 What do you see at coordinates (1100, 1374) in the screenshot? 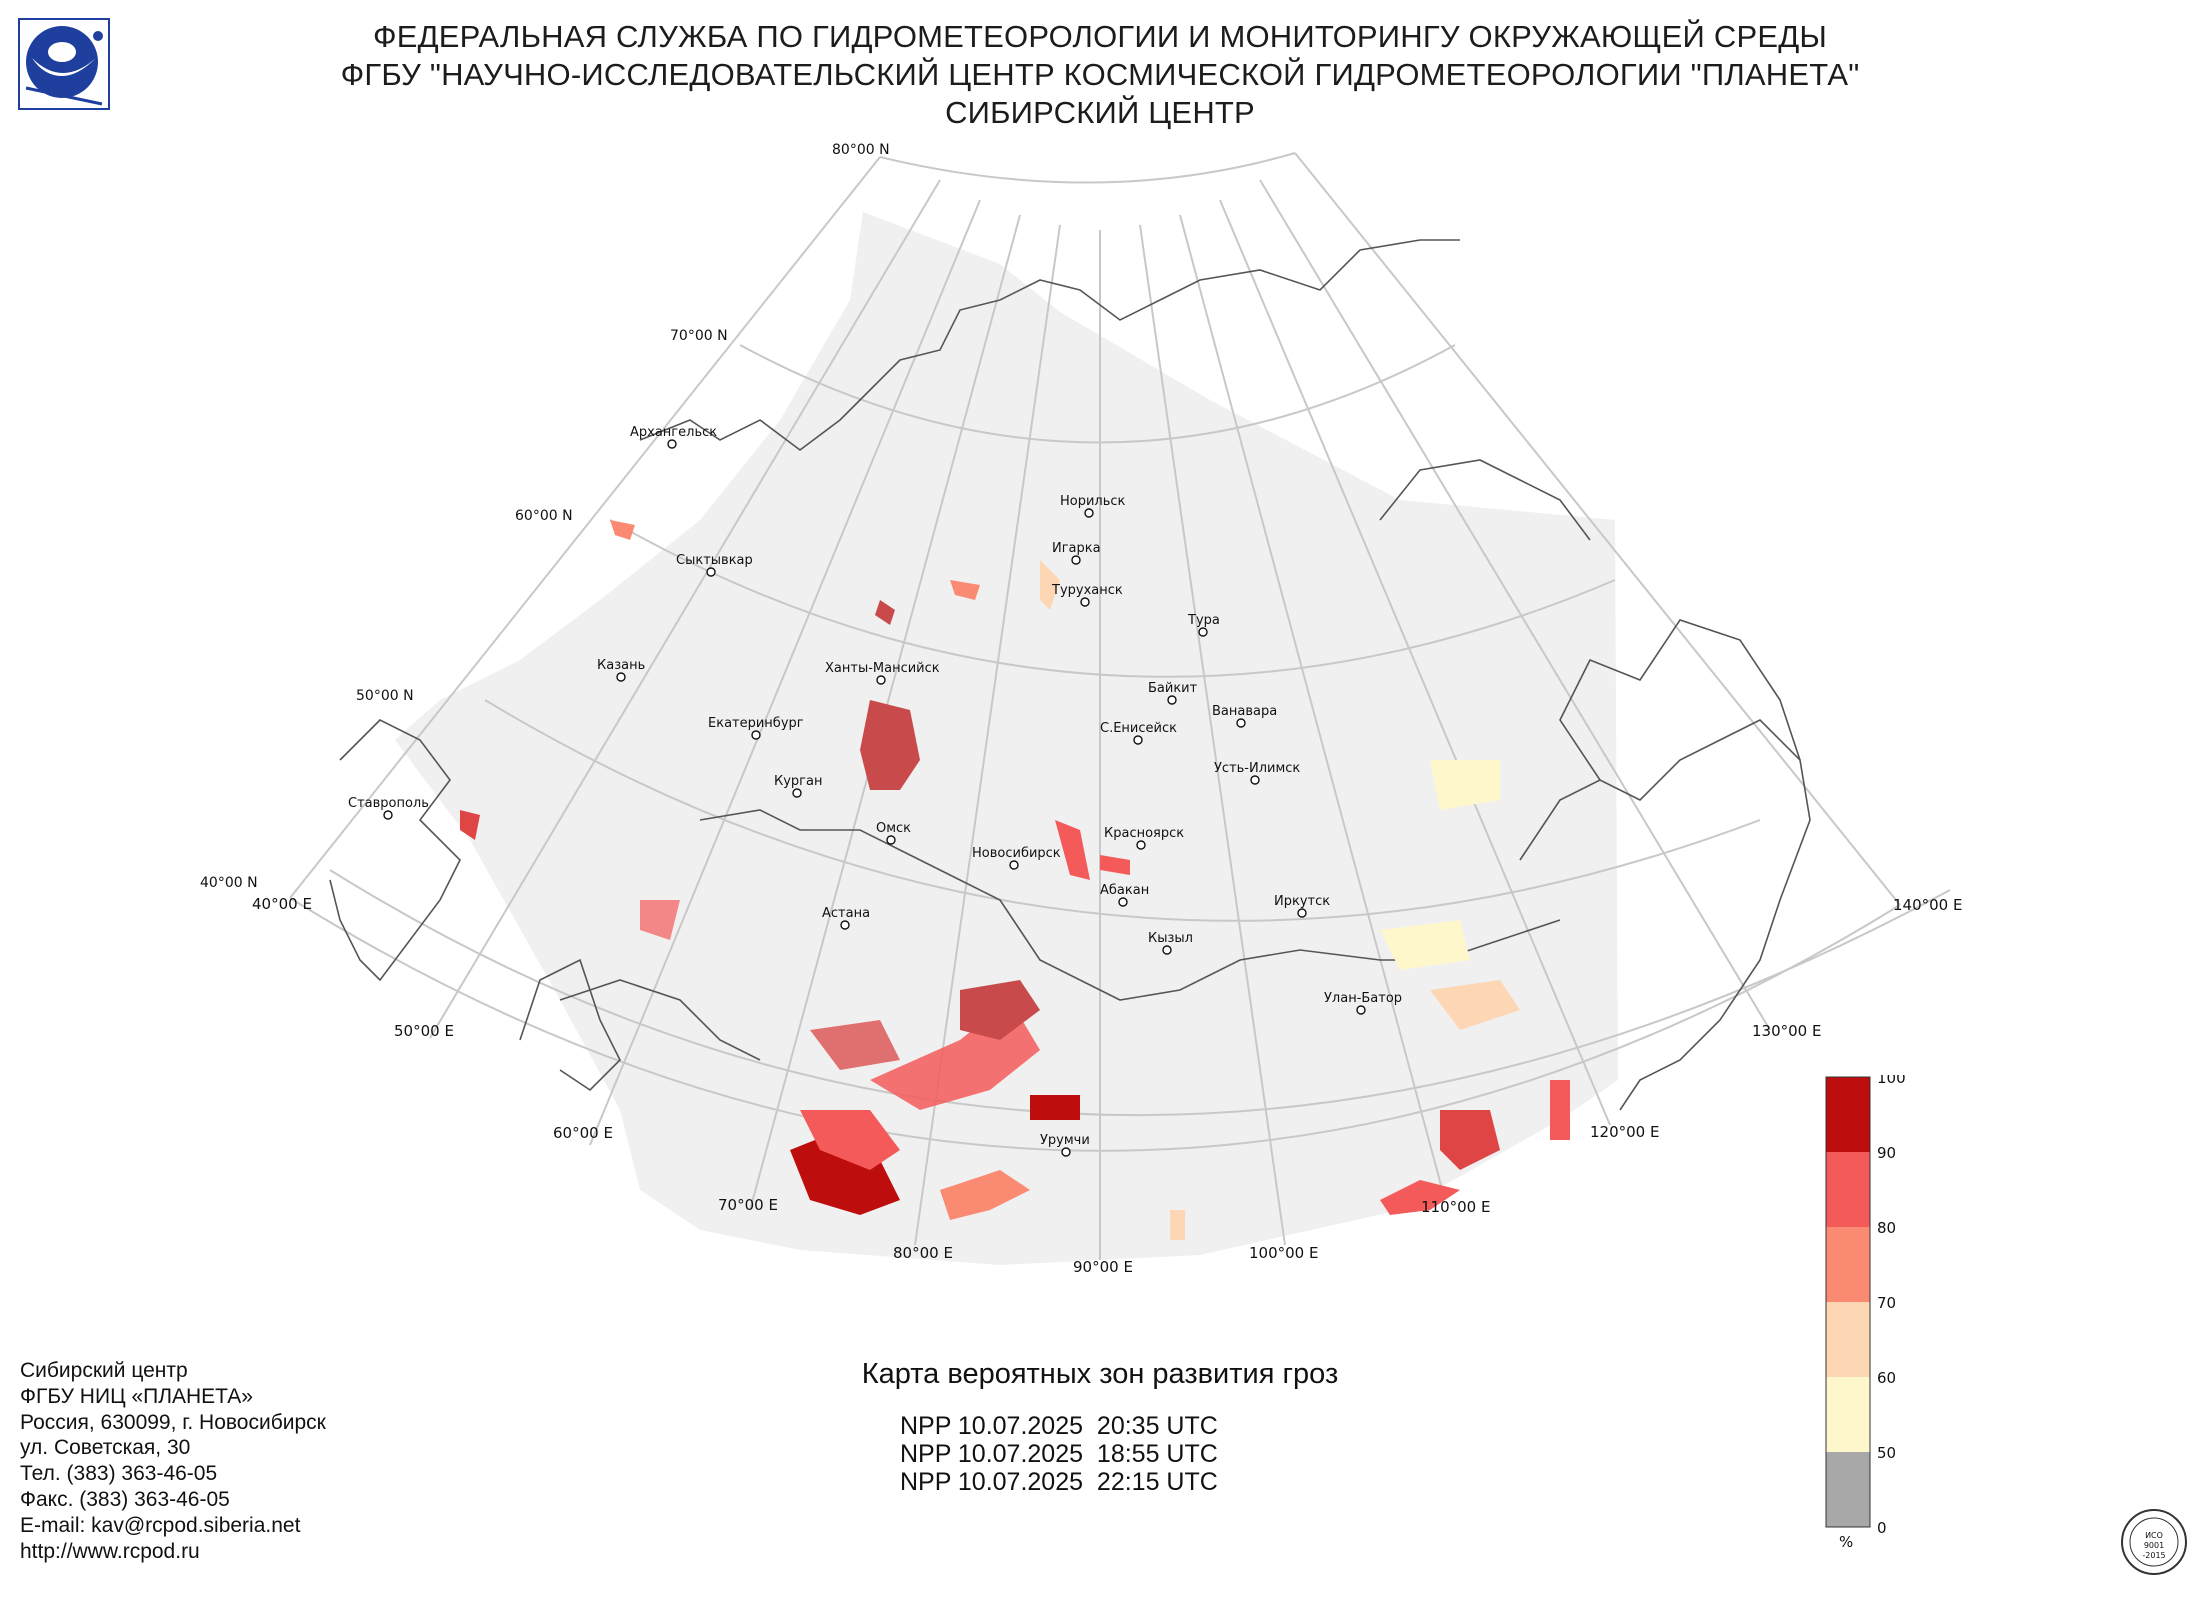
I see `map-title: Карта вероятных зон развития гроз` at bounding box center [1100, 1374].